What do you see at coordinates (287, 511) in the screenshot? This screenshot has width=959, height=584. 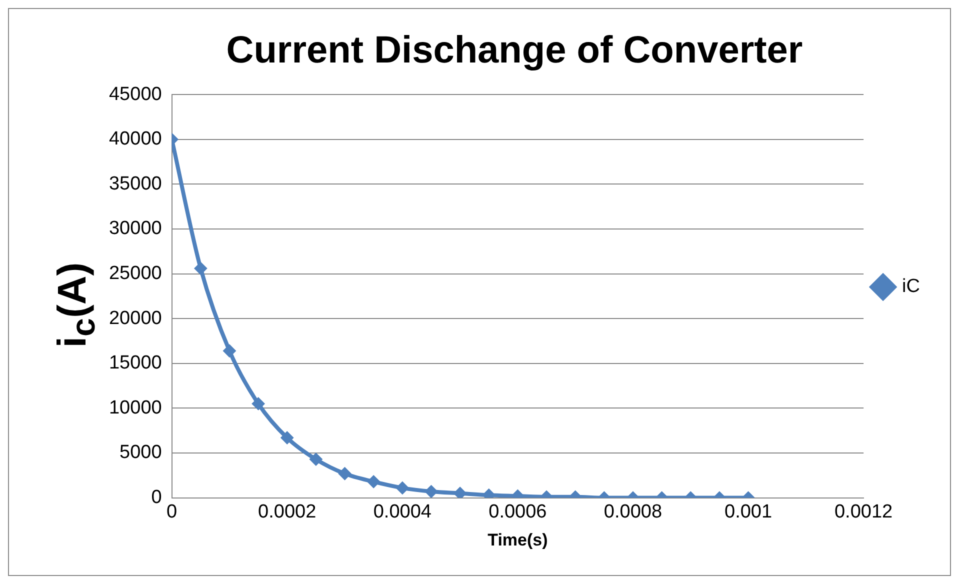 I see `x-tick-label: 0.0002` at bounding box center [287, 511].